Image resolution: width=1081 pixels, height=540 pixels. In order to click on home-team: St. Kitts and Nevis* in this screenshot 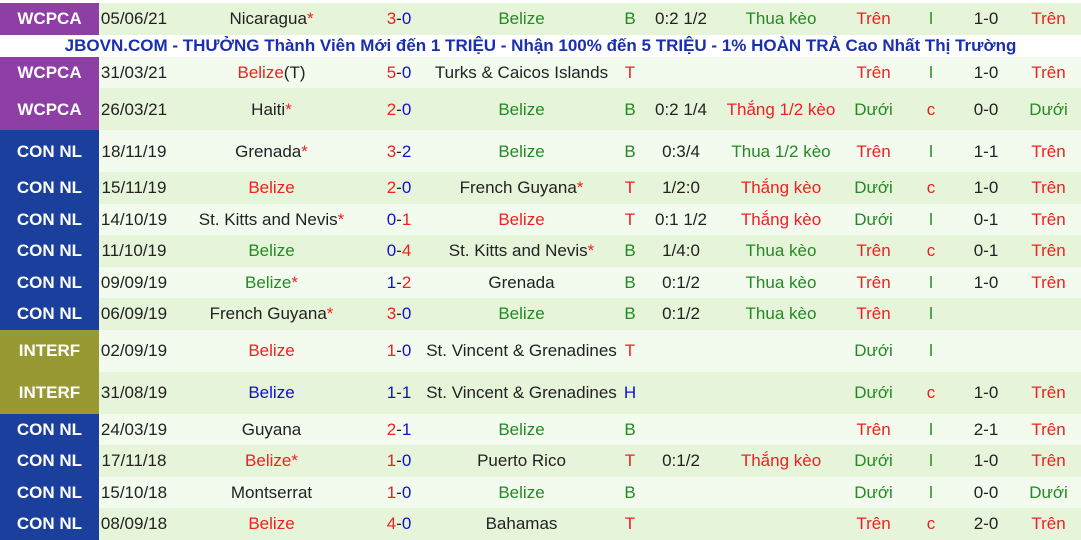, I will do `click(271, 219)`.